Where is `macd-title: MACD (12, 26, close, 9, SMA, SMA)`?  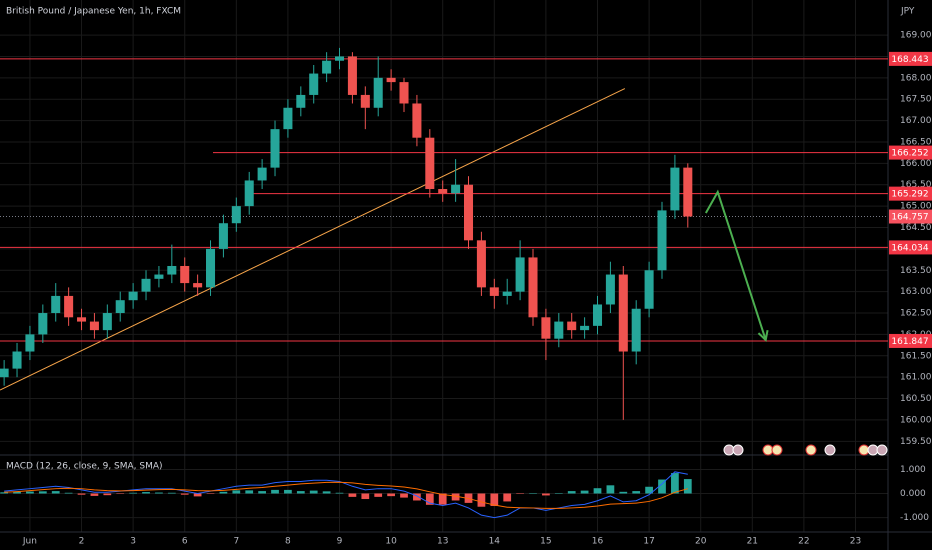
macd-title: MACD (12, 26, close, 9, SMA, SMA) is located at coordinates (84, 467).